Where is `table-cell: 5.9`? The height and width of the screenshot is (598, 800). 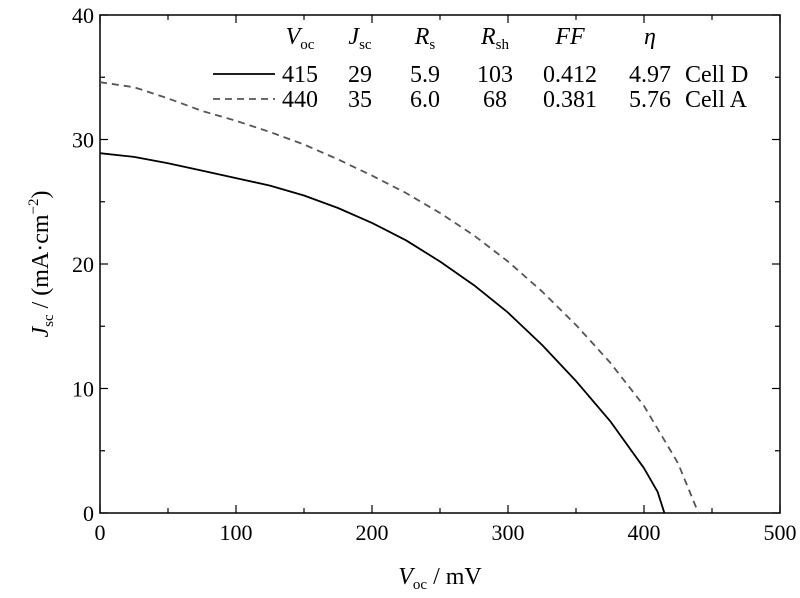
table-cell: 5.9 is located at coordinates (425, 75).